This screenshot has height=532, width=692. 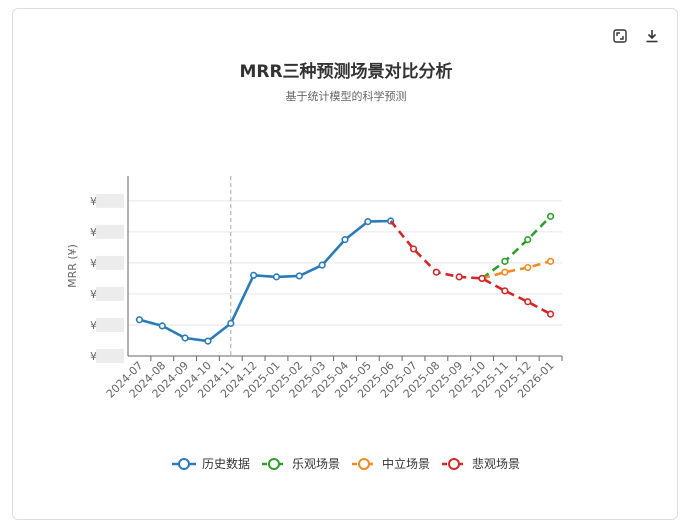 What do you see at coordinates (496, 463) in the screenshot?
I see `legend-label: 悲观场景` at bounding box center [496, 463].